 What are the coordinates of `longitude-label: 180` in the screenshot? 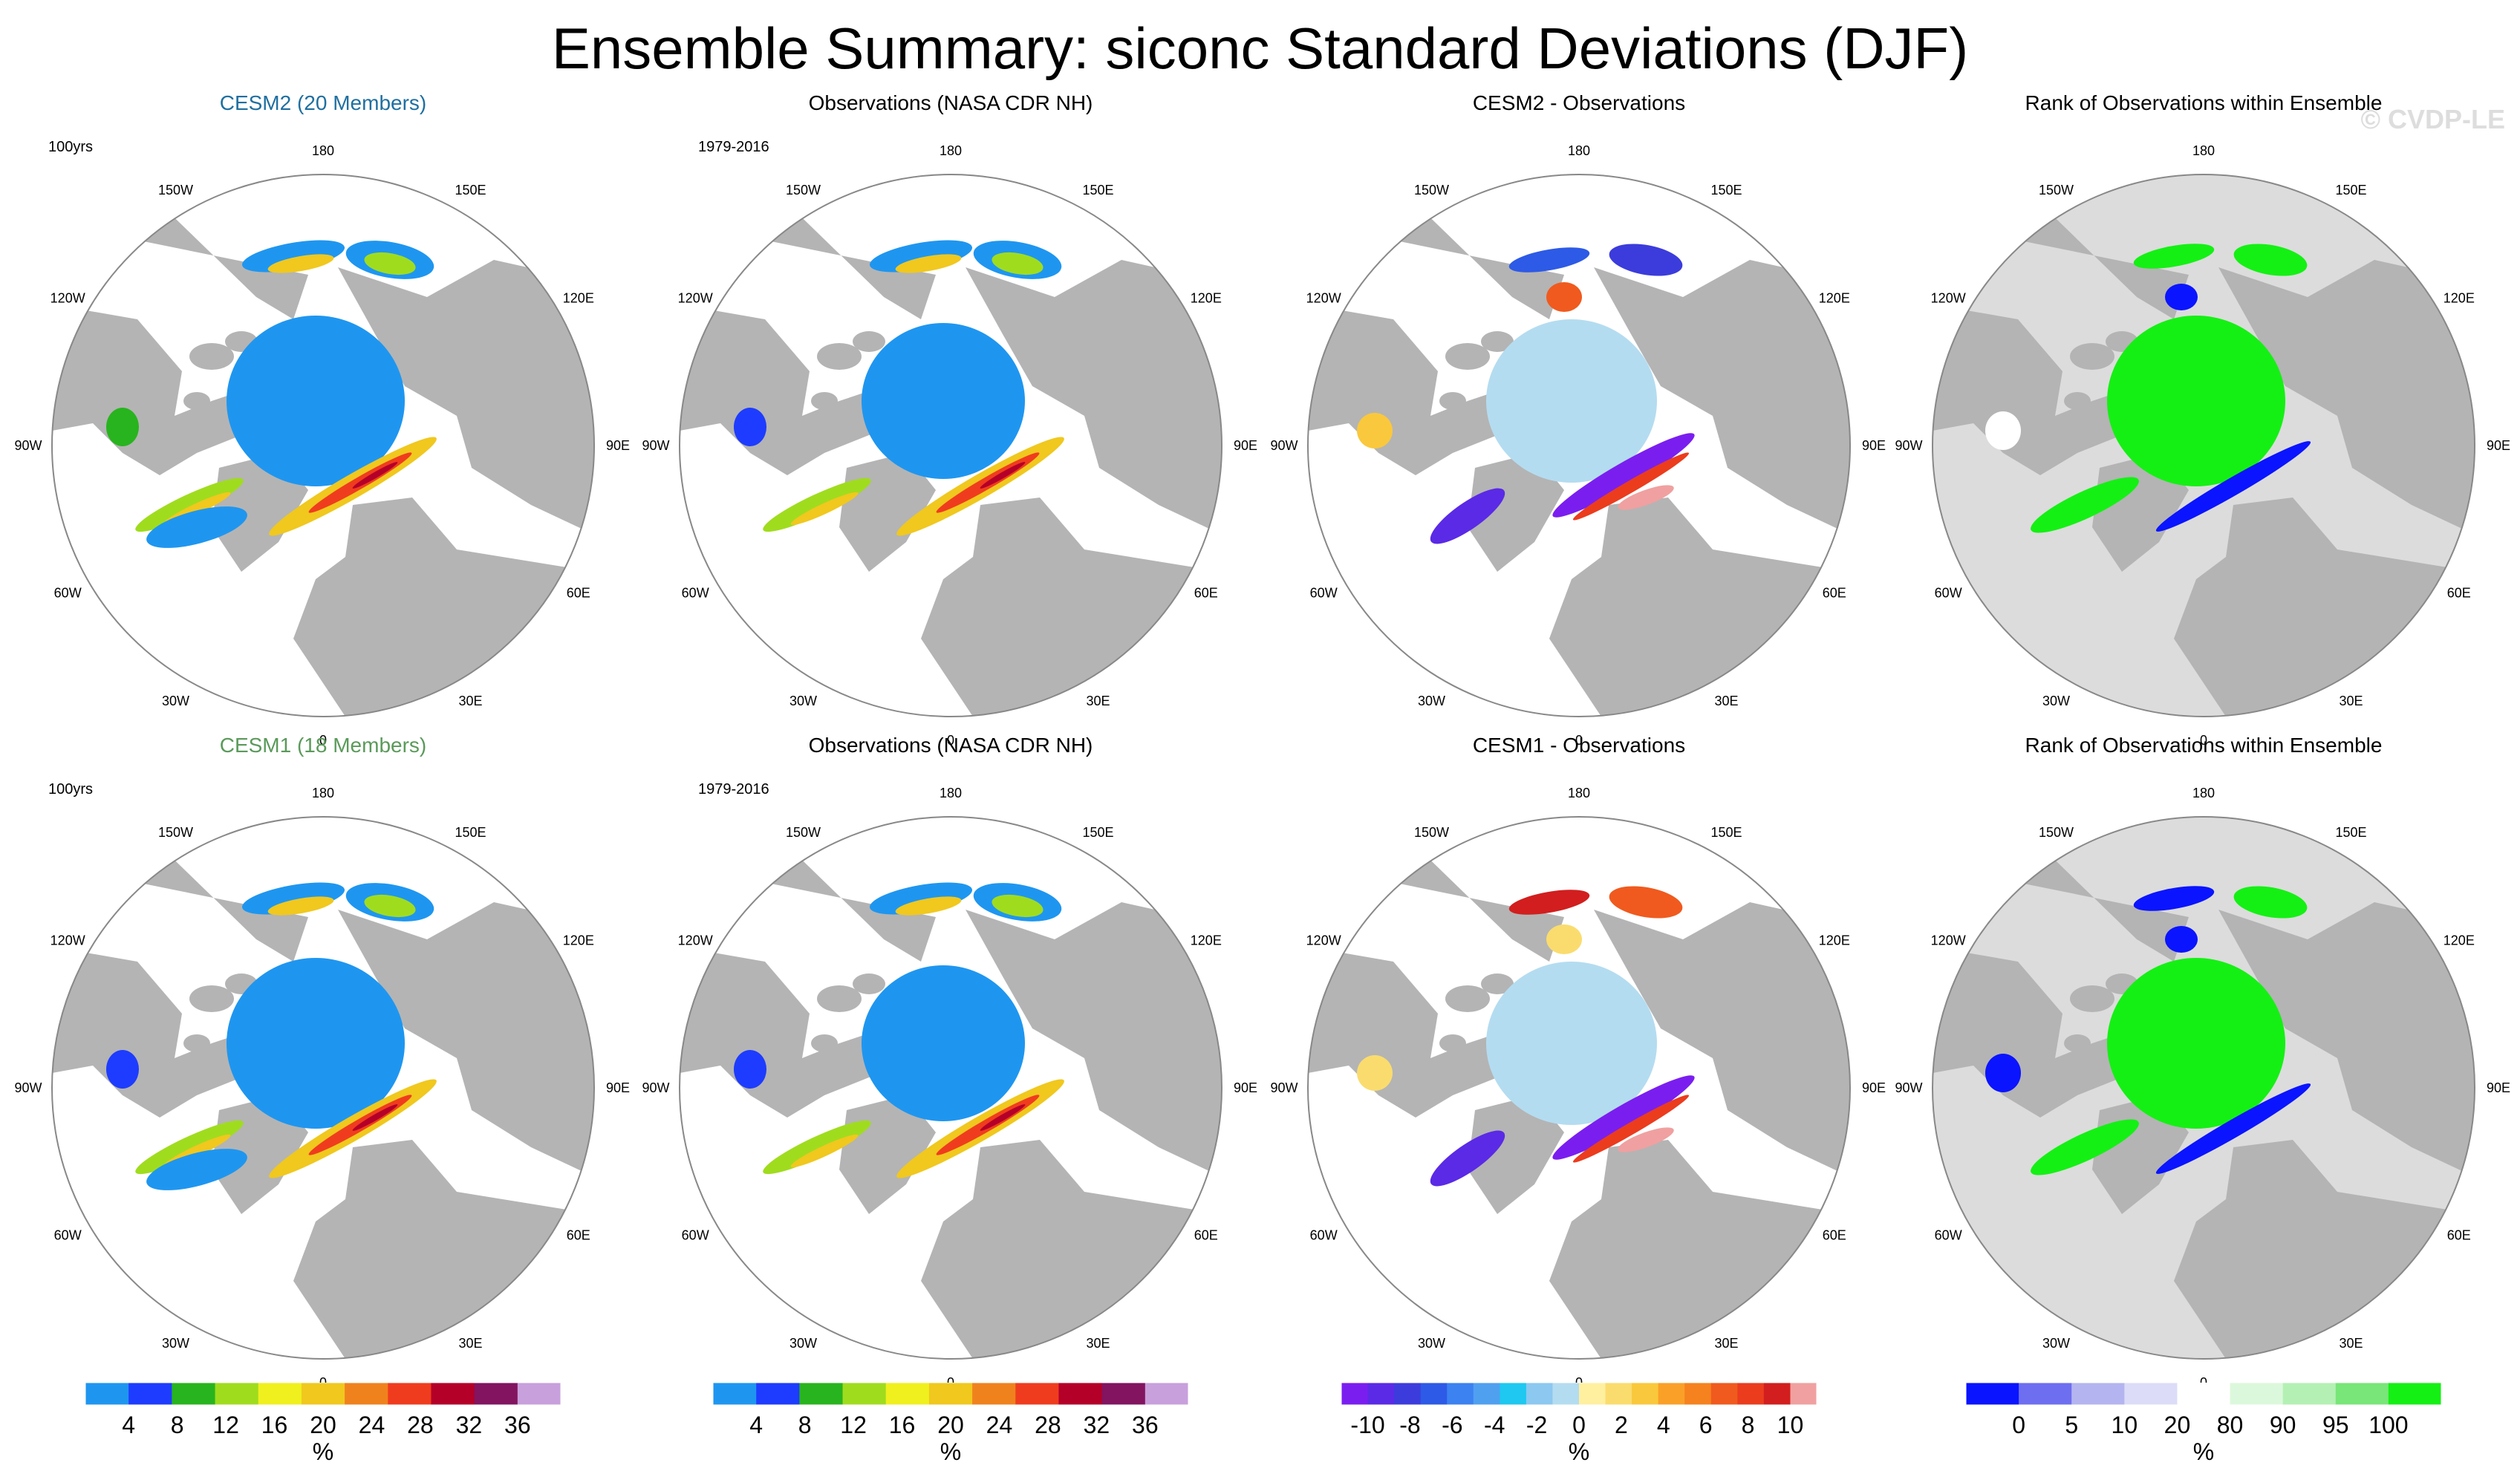 It's located at (1579, 150).